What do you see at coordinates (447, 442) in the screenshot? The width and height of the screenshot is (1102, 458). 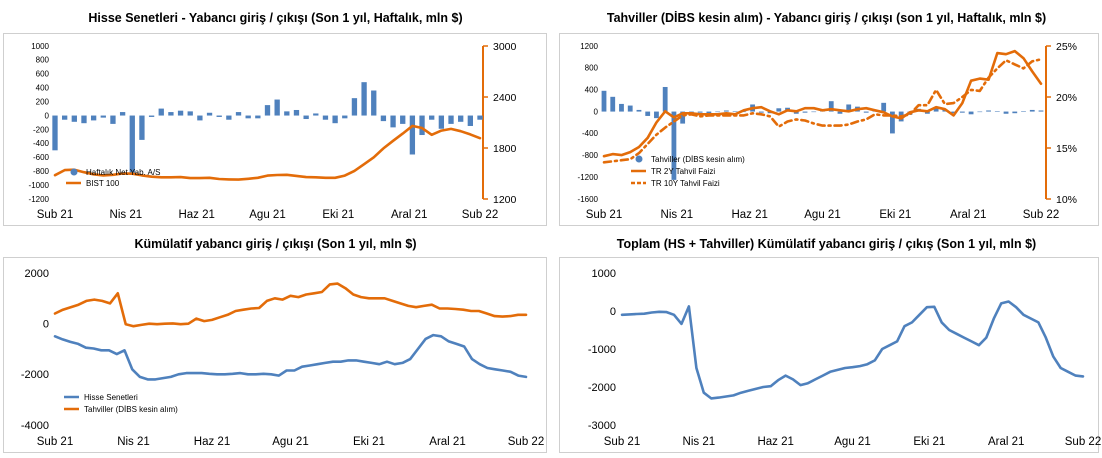 I see `x-tick-label: Aral 21` at bounding box center [447, 442].